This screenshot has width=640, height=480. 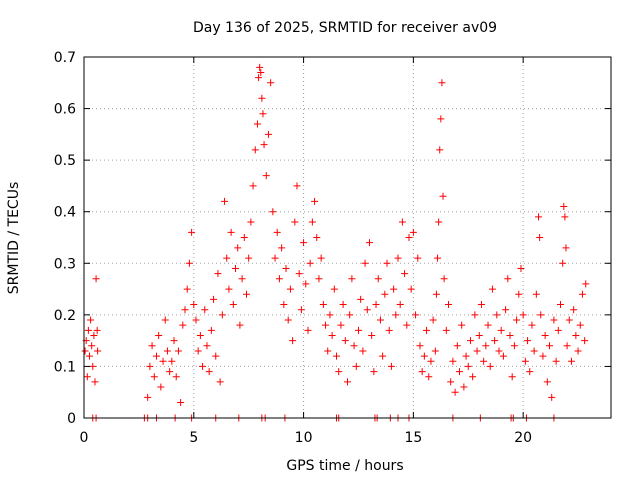 I want to click on y-tick-label: 0.5, so click(x=65, y=161).